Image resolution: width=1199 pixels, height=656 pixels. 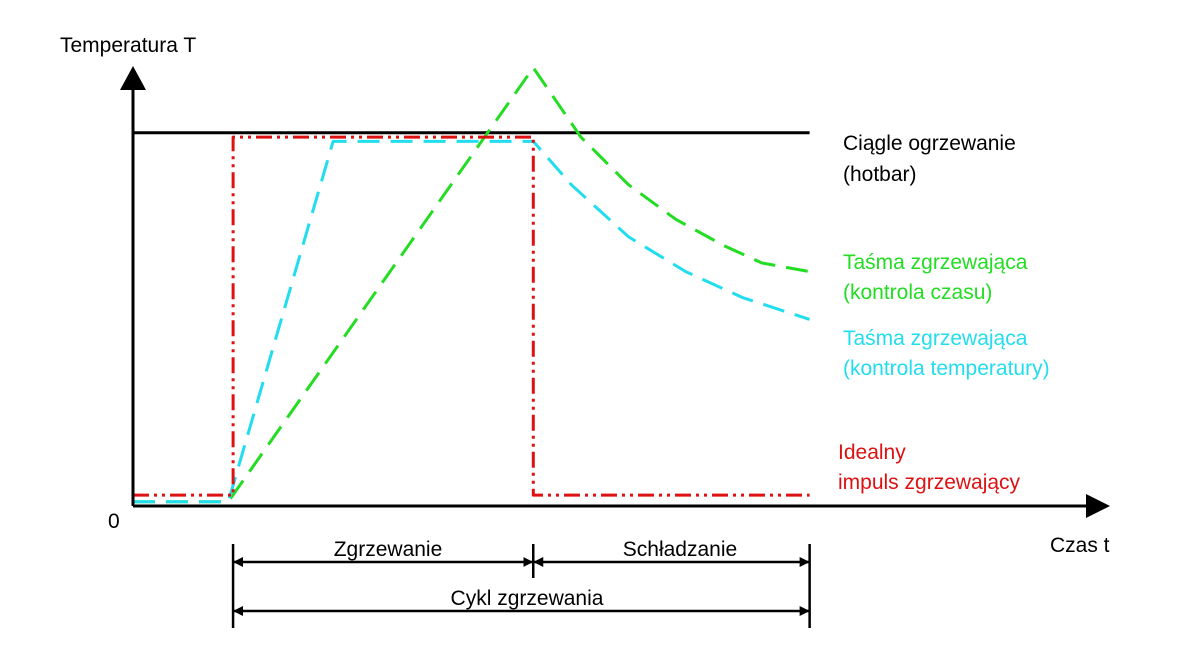 What do you see at coordinates (932, 159) in the screenshot?
I see `series-label-hotbar: Ciągle ogrzewanie (hotbar)` at bounding box center [932, 159].